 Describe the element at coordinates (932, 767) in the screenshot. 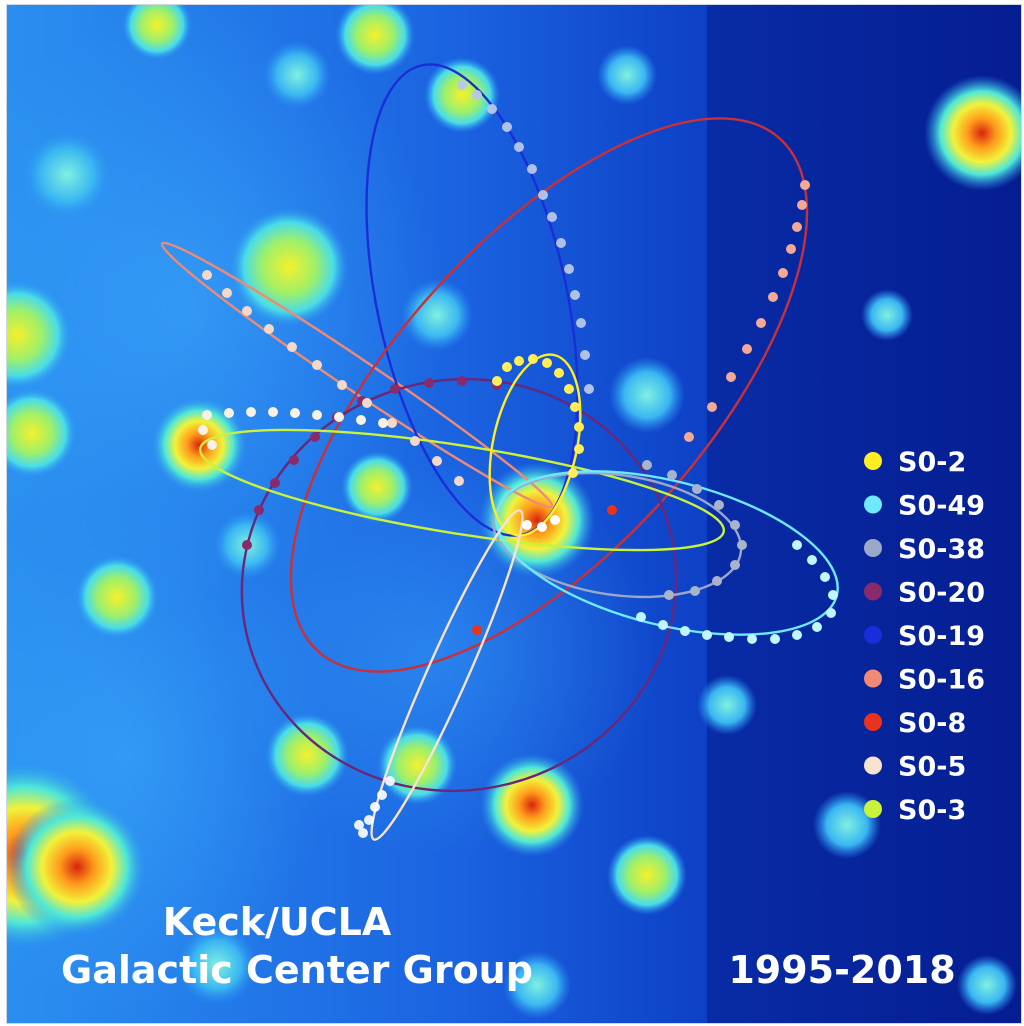

I see `legend-label: S0-5` at that location.